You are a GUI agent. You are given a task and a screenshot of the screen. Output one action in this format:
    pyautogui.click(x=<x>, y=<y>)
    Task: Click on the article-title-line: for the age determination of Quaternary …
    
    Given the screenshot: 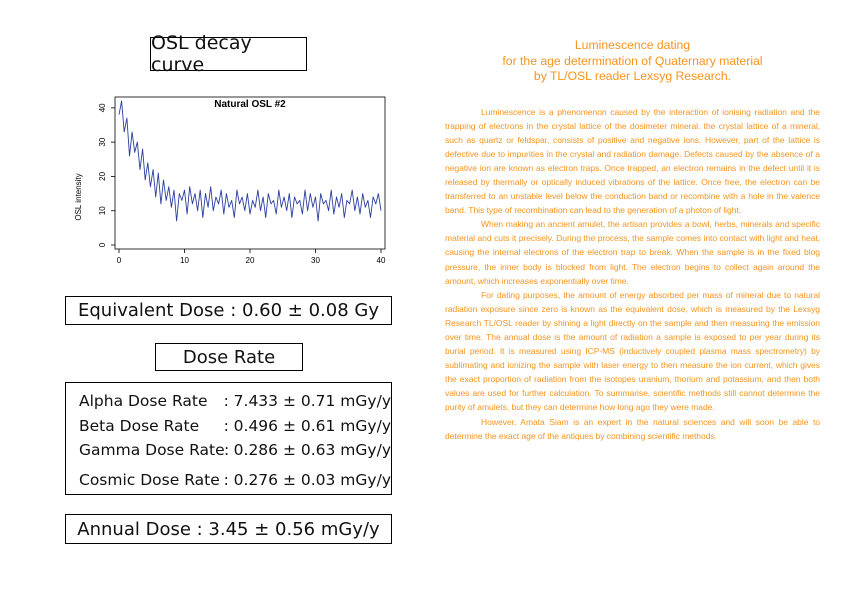 What is the action you would take?
    pyautogui.click(x=632, y=60)
    